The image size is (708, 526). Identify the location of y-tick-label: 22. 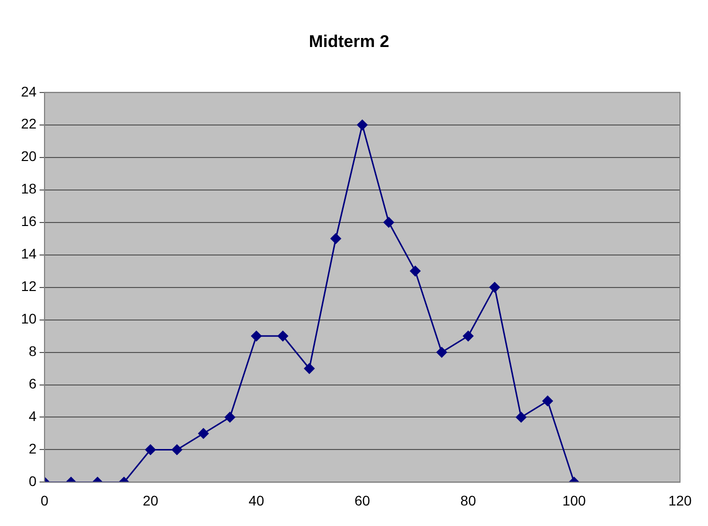
(28, 124).